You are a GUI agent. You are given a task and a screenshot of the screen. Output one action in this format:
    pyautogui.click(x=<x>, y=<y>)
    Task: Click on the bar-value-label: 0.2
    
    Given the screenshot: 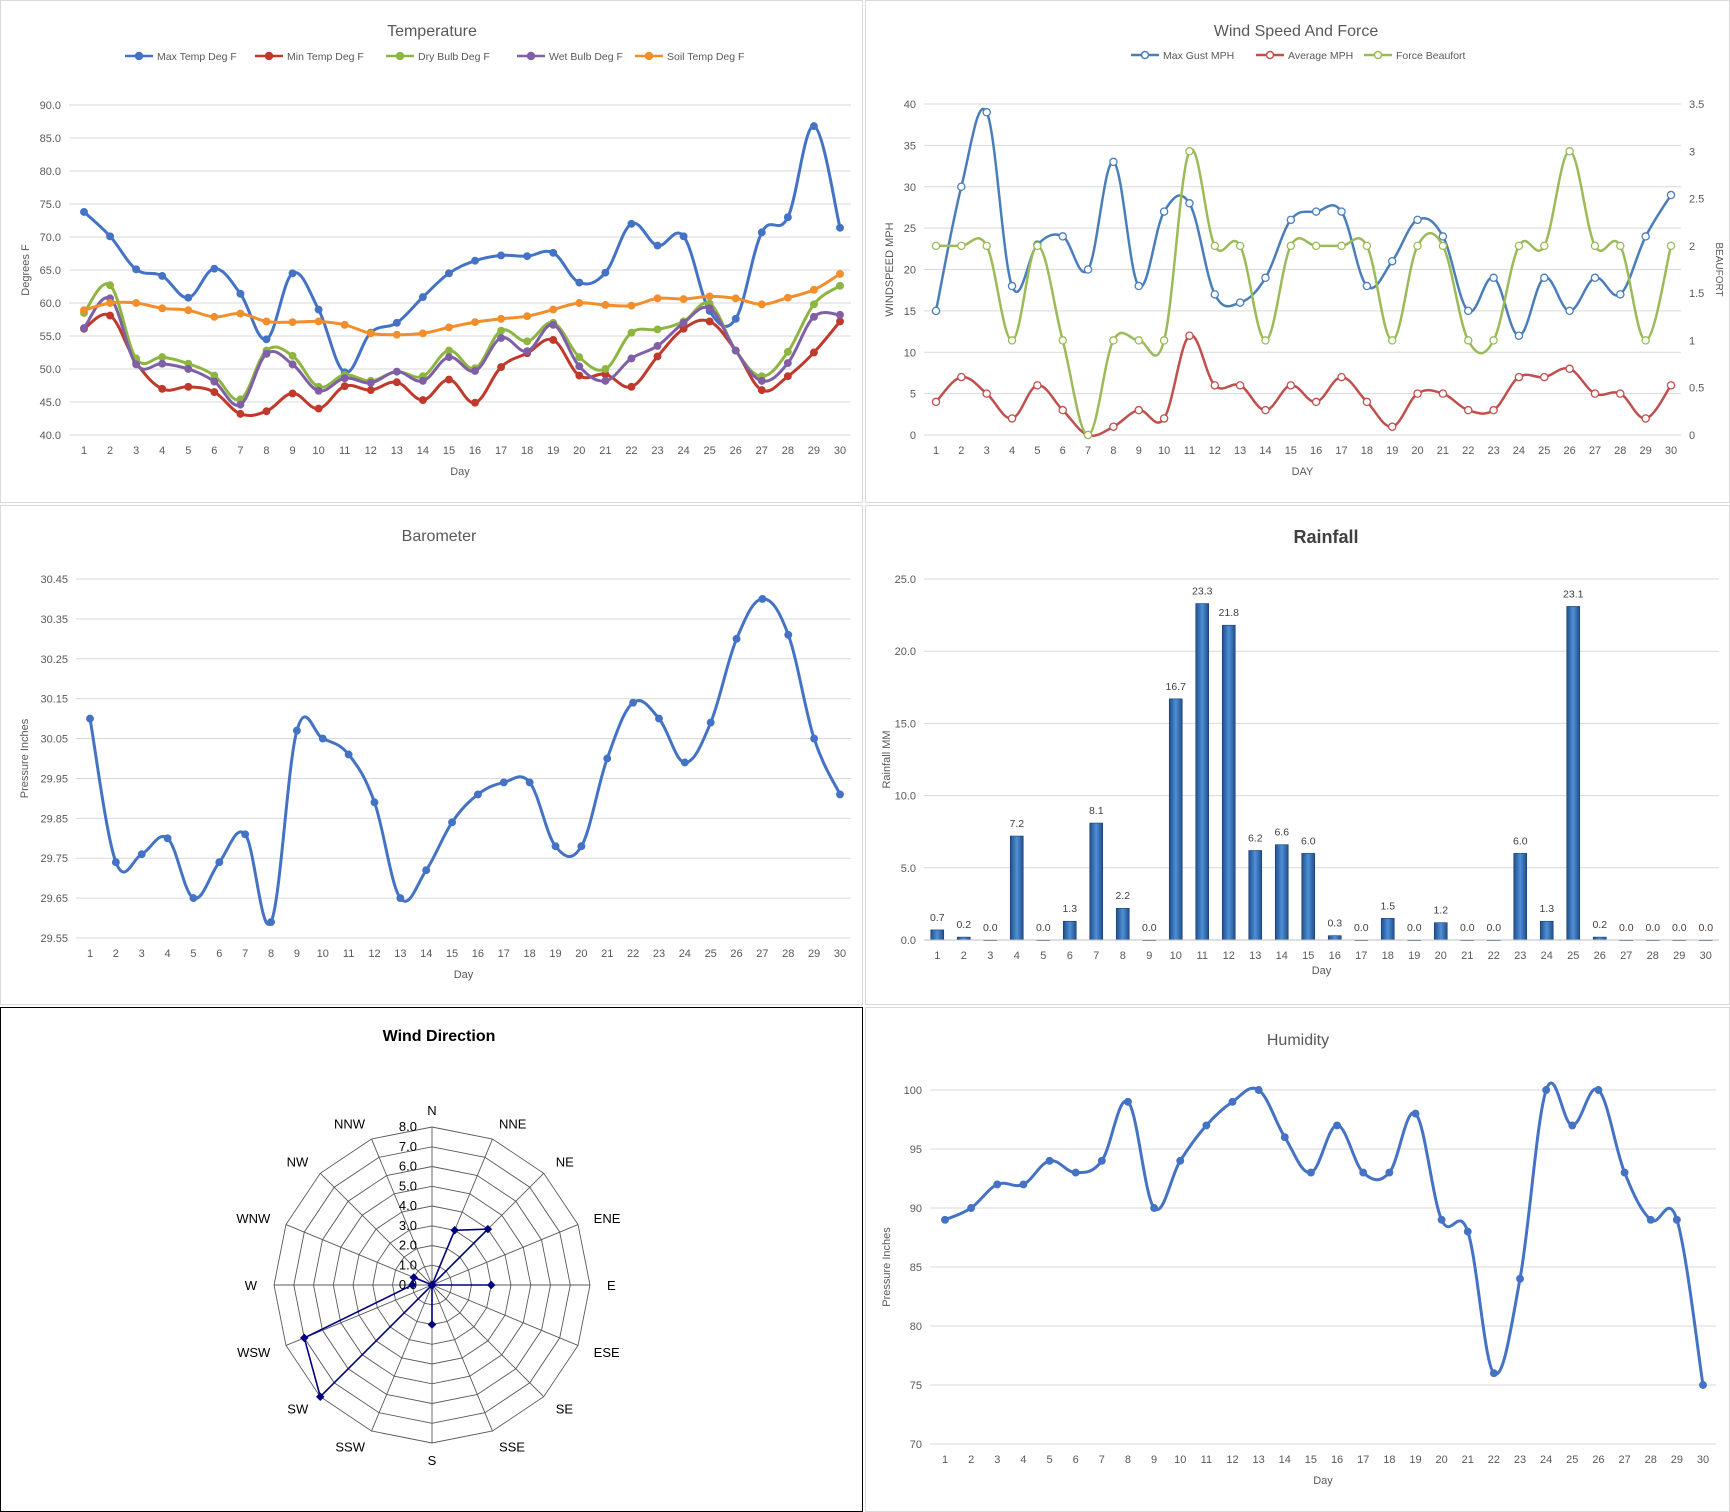 What is the action you would take?
    pyautogui.click(x=963, y=925)
    